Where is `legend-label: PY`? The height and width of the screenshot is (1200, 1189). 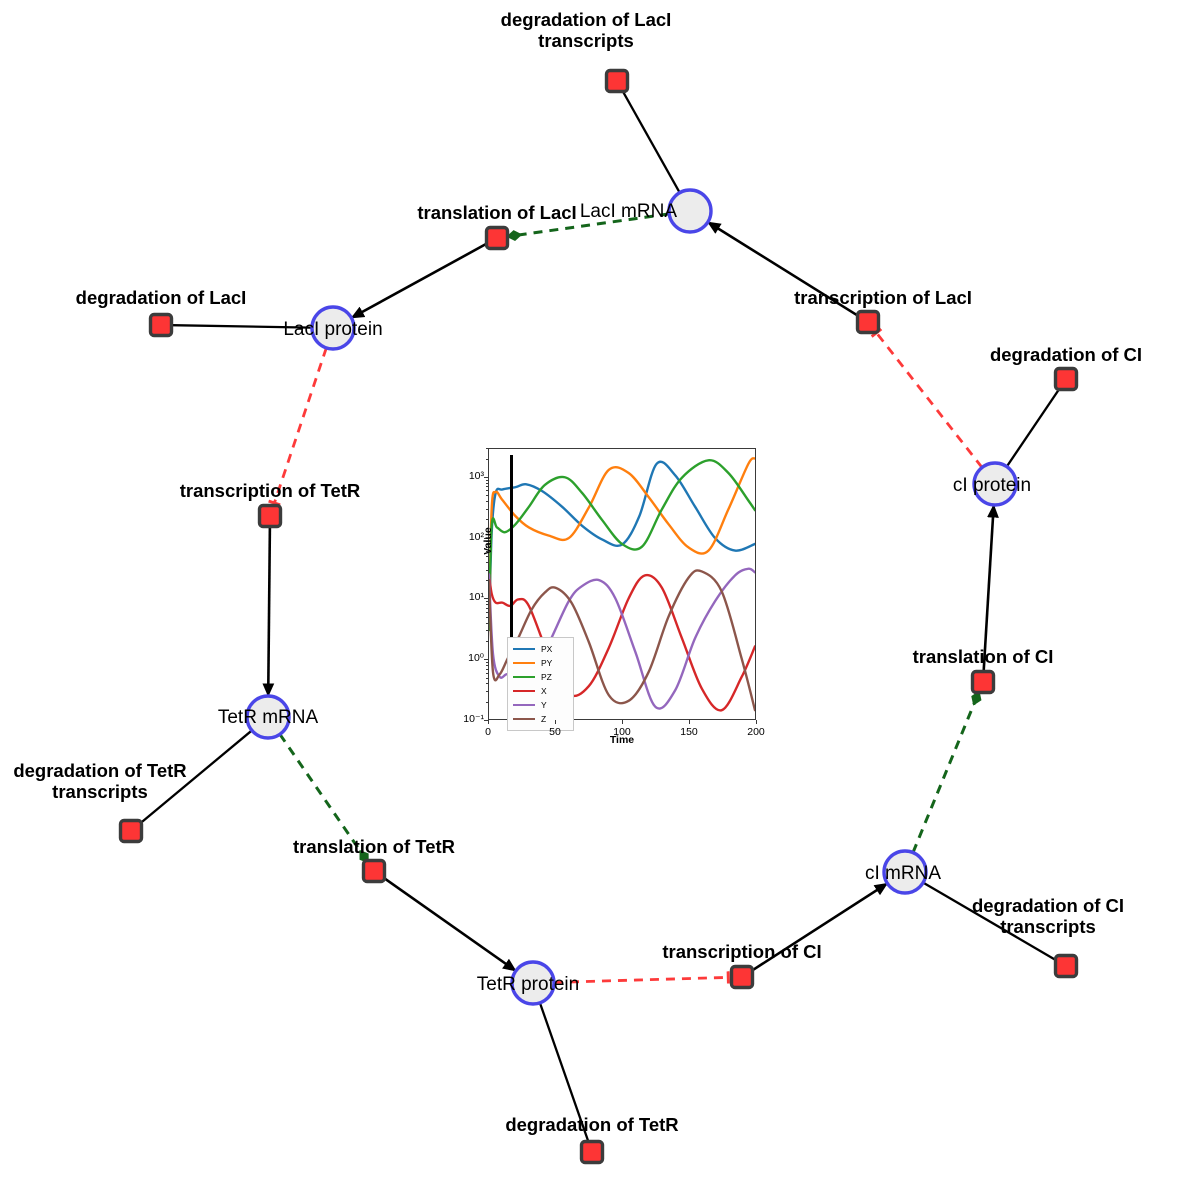 legend-label: PY is located at coordinates (547, 662).